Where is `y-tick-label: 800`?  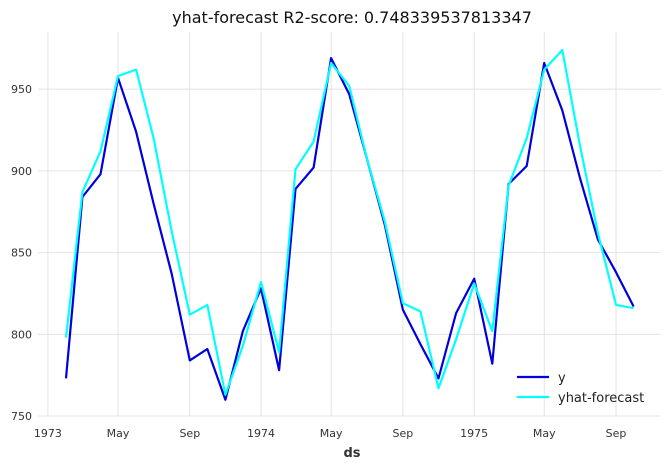 y-tick-label: 800 is located at coordinates (21, 334).